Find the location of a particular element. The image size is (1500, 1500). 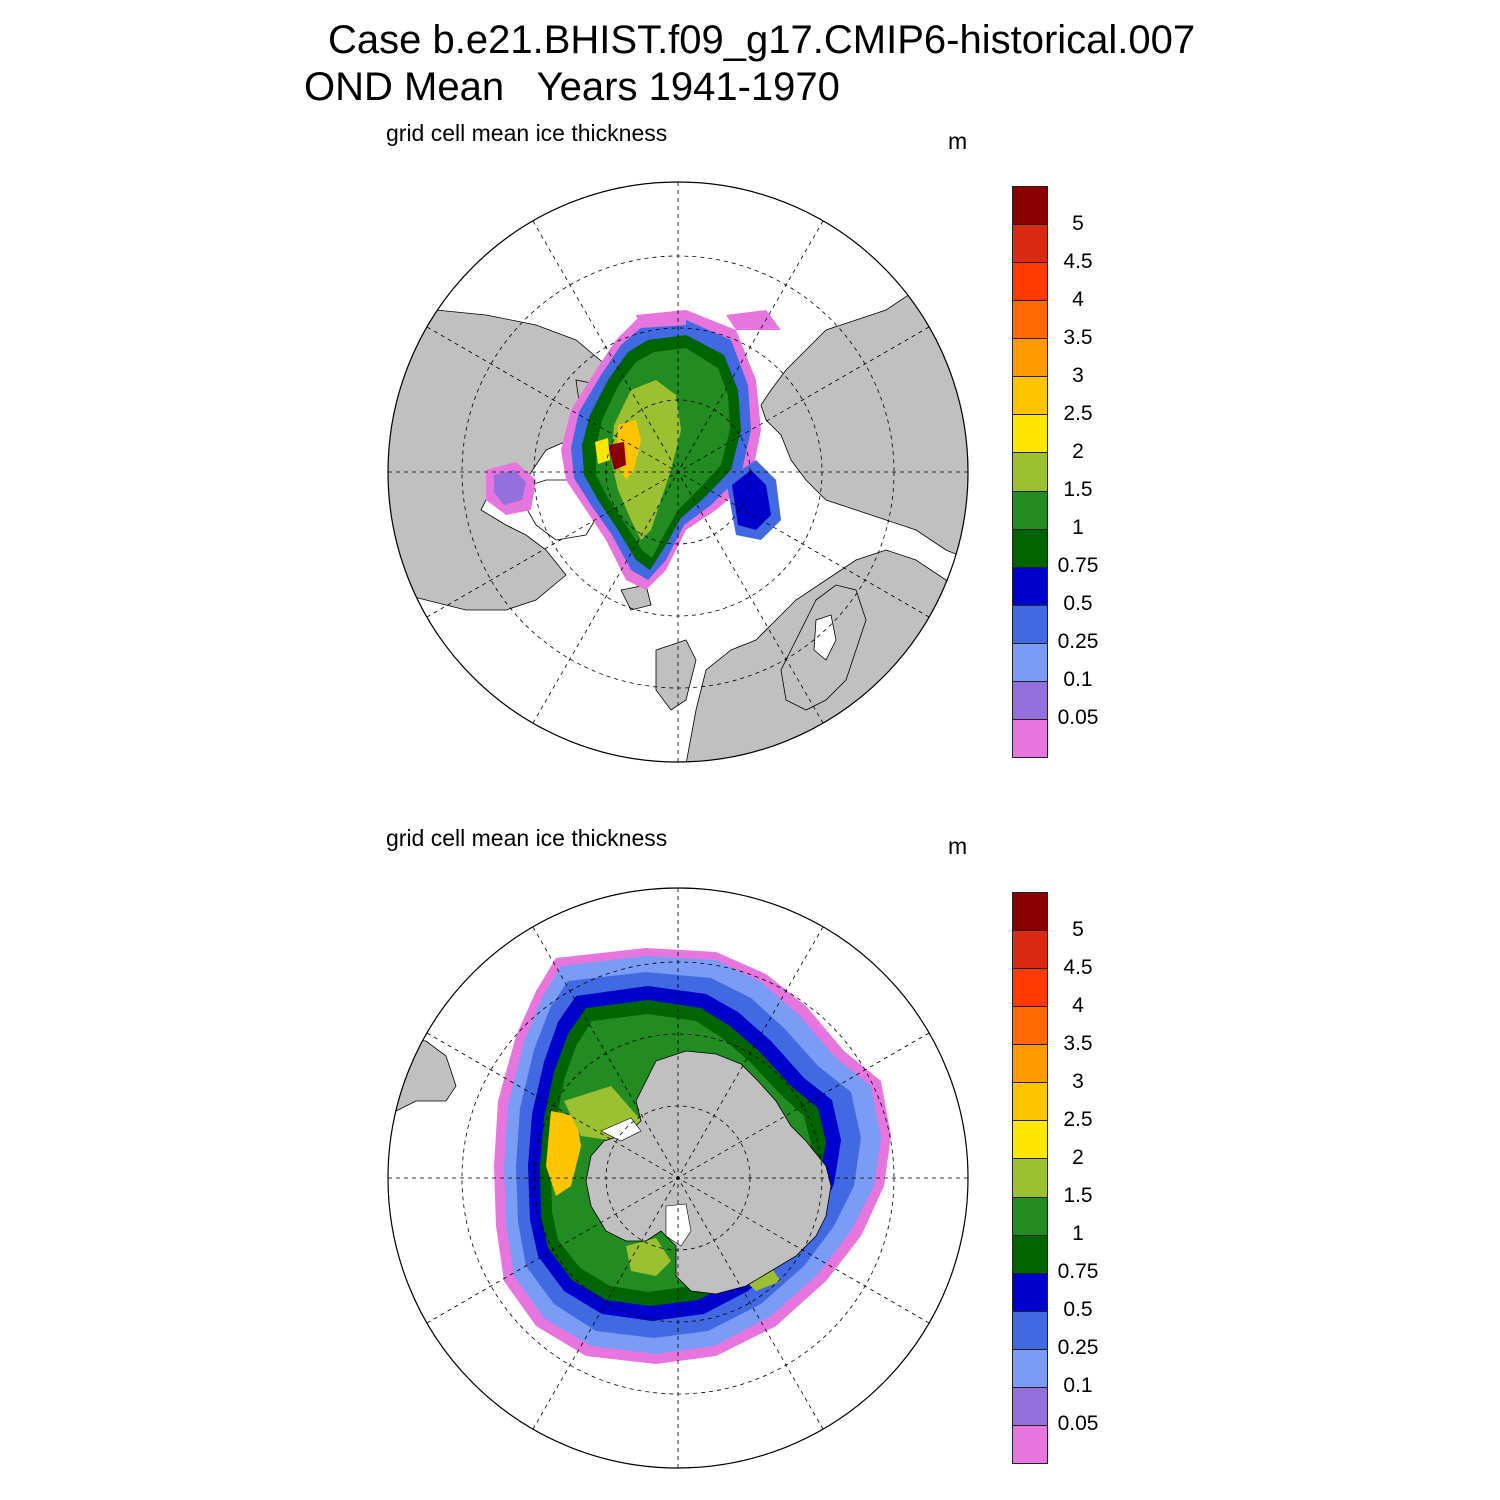

north-graticule is located at coordinates (678, 472).